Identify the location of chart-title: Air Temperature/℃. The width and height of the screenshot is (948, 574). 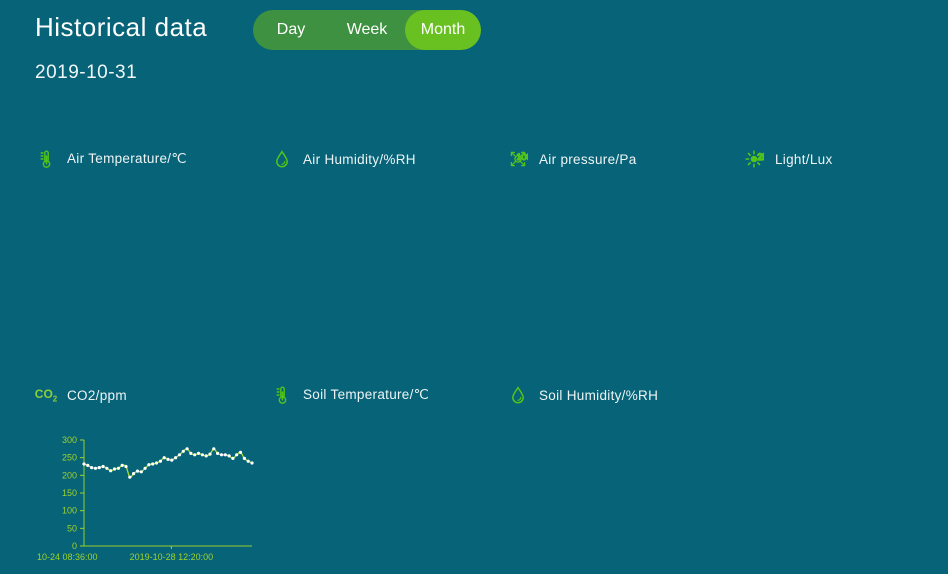
(127, 158).